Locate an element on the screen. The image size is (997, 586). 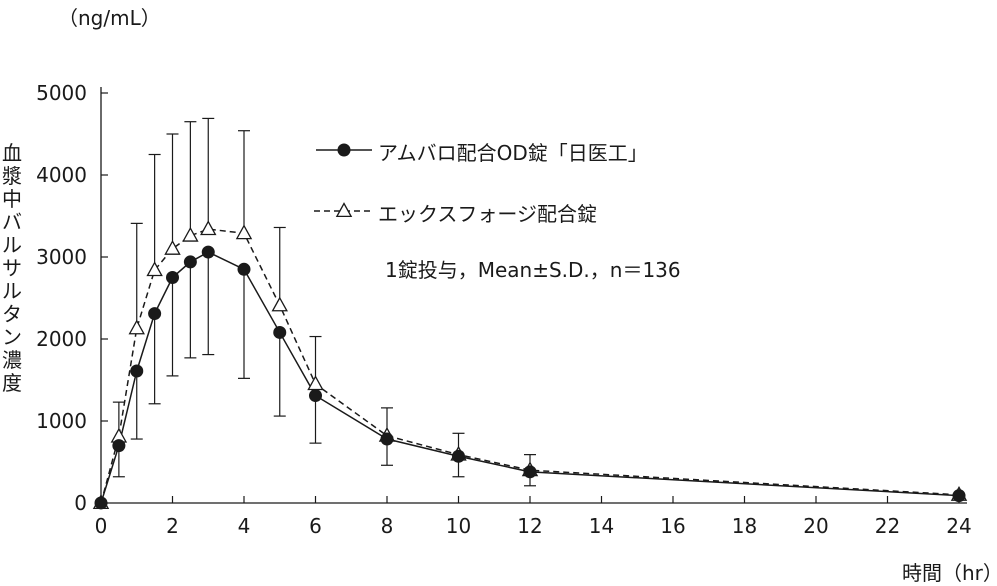
x-tick-label: 24 is located at coordinates (958, 526).